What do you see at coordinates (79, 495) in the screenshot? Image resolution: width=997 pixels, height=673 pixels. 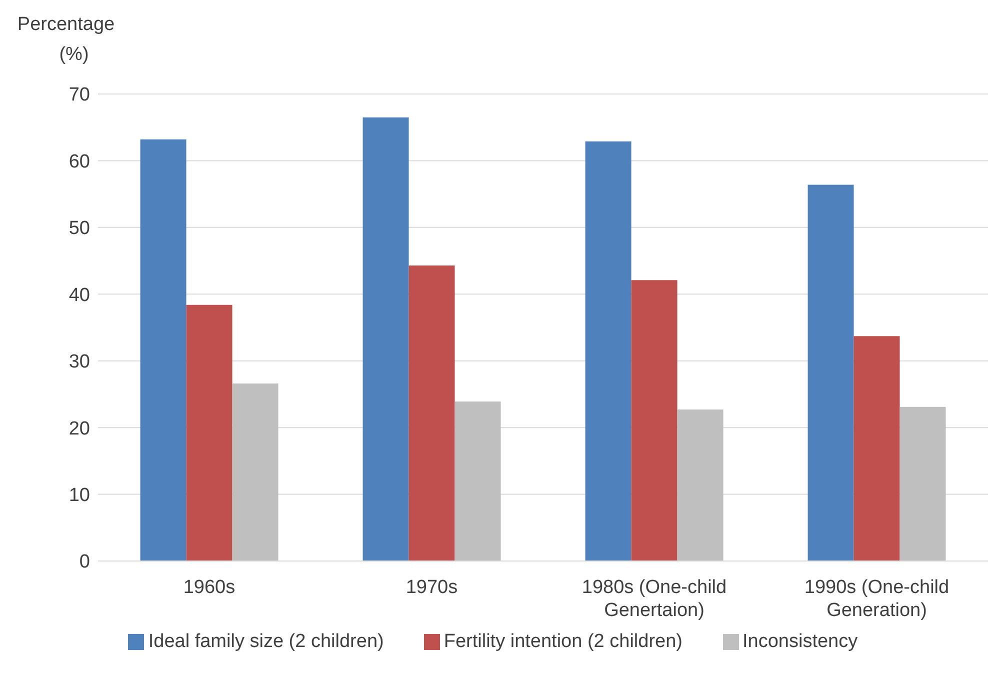 I see `y-tick-label: 10` at bounding box center [79, 495].